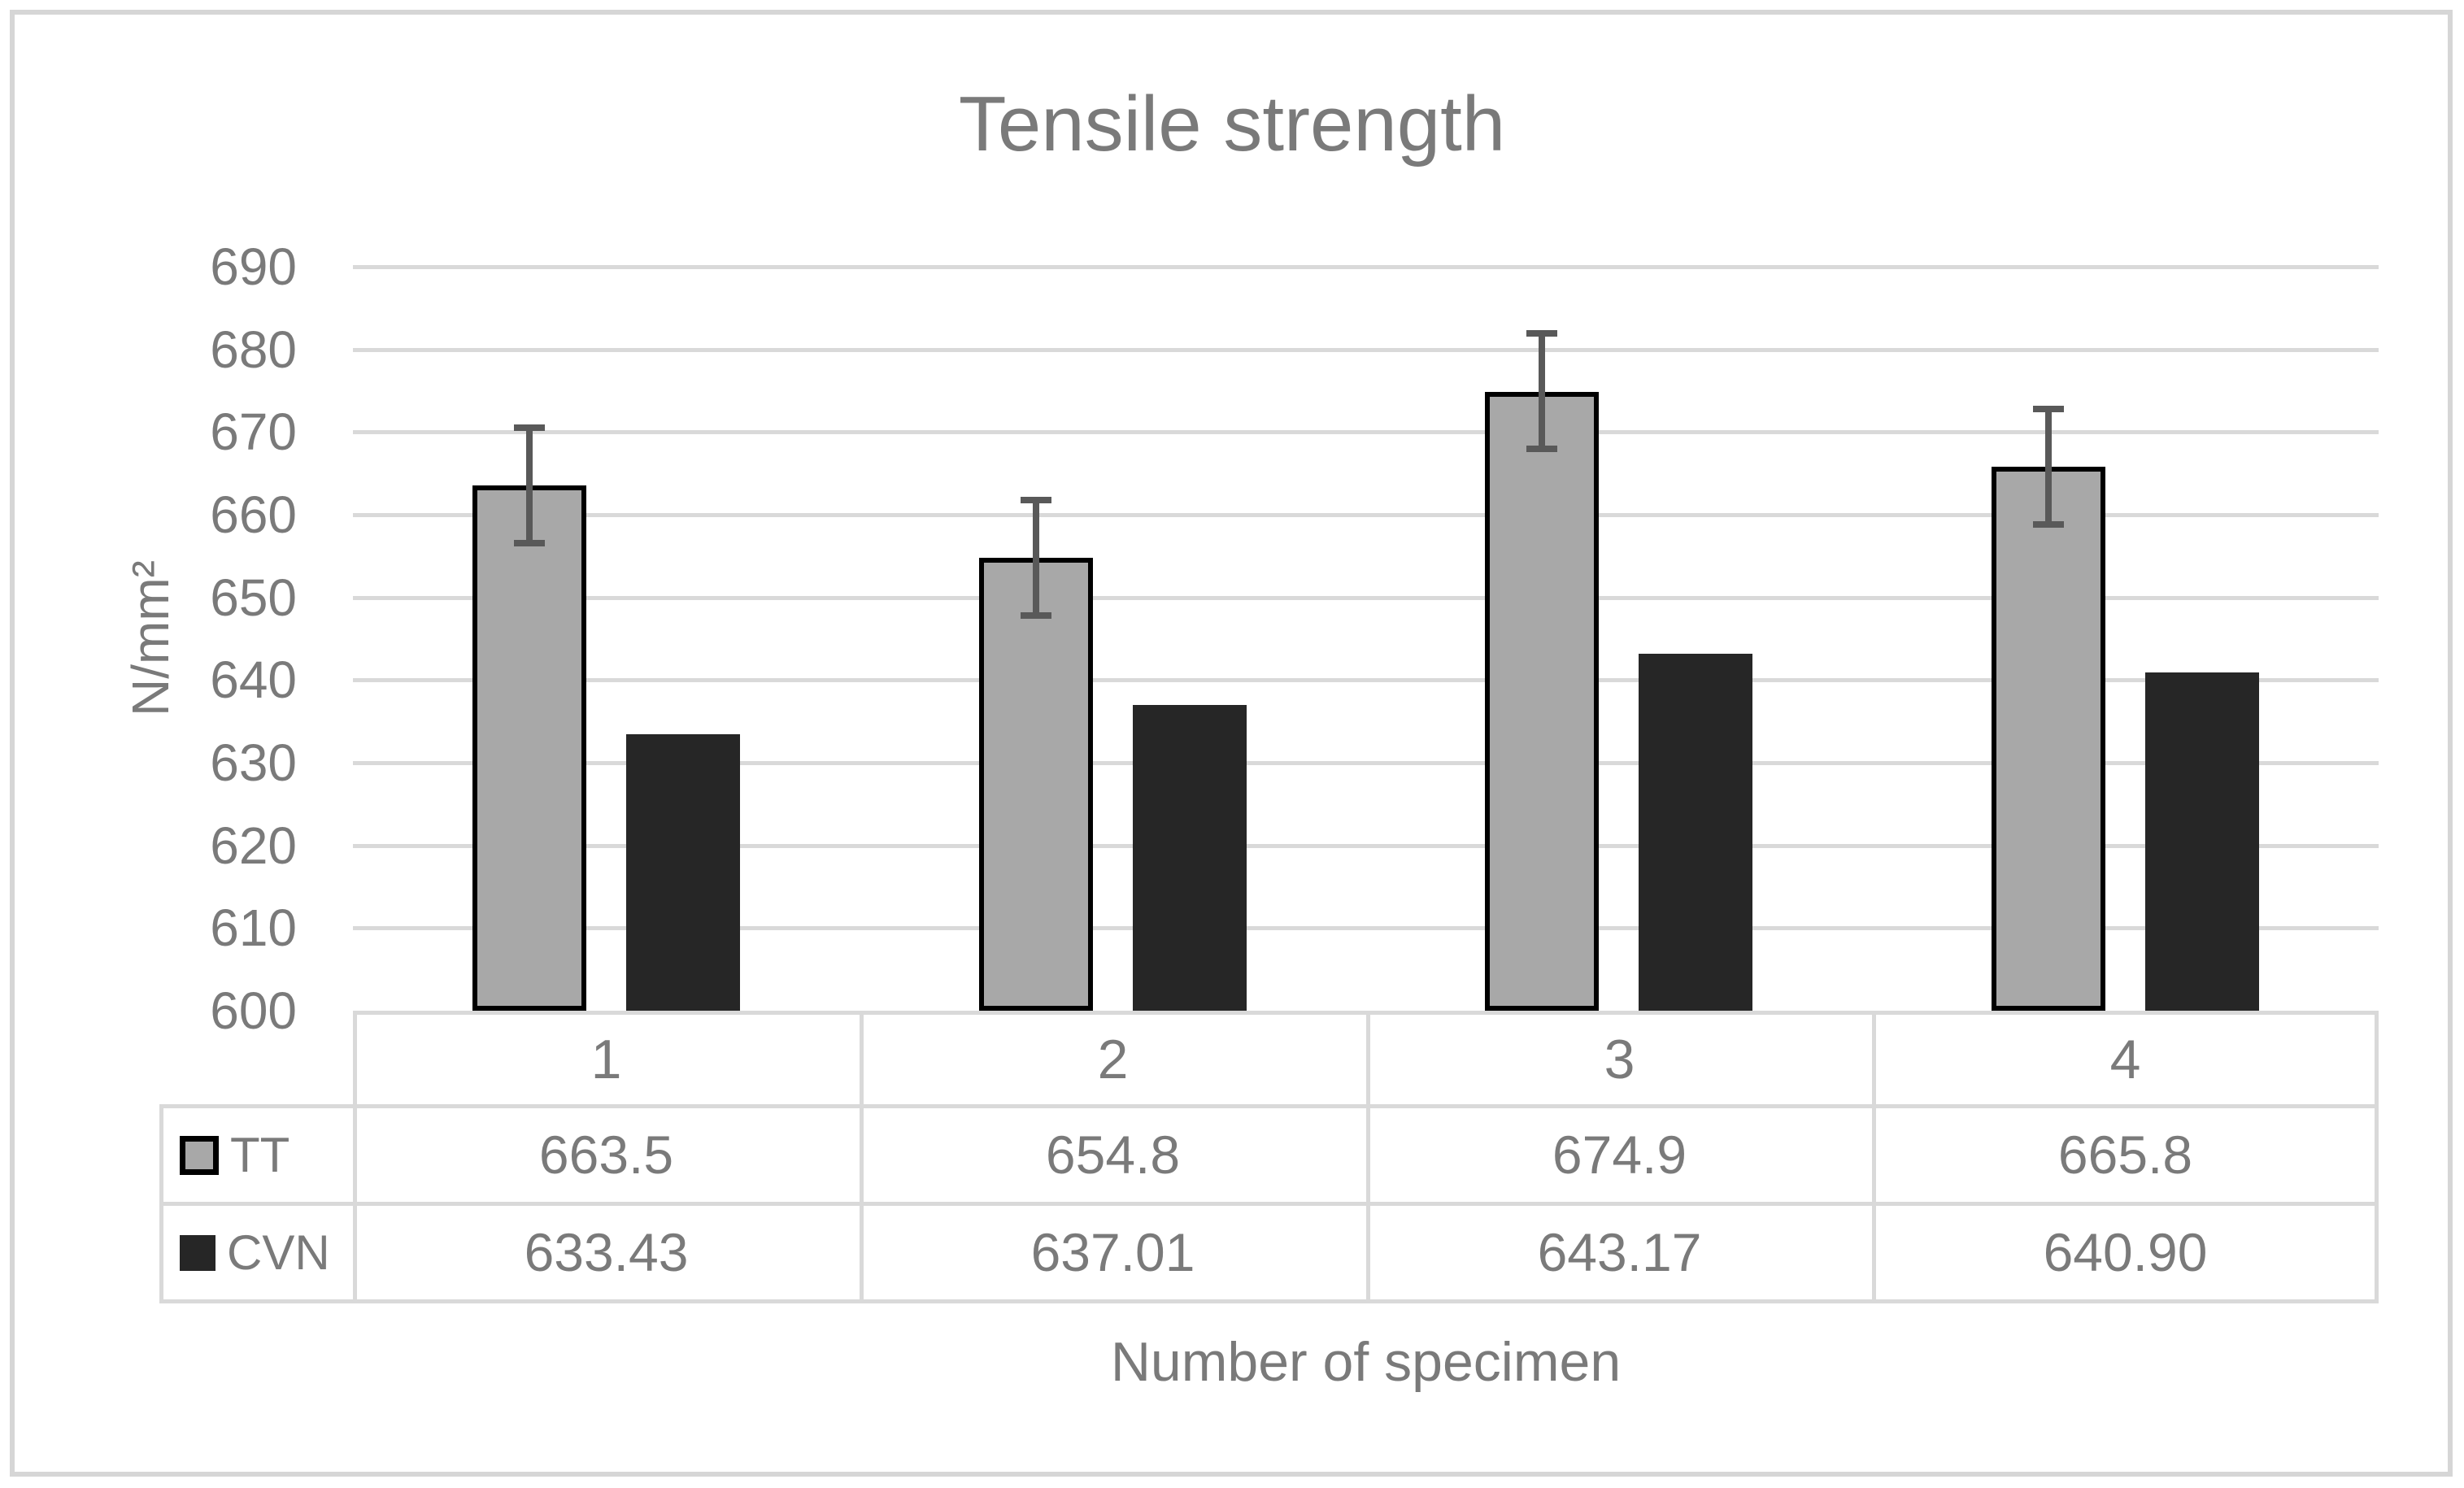  I want to click on category-label: 4, so click(2125, 1059).